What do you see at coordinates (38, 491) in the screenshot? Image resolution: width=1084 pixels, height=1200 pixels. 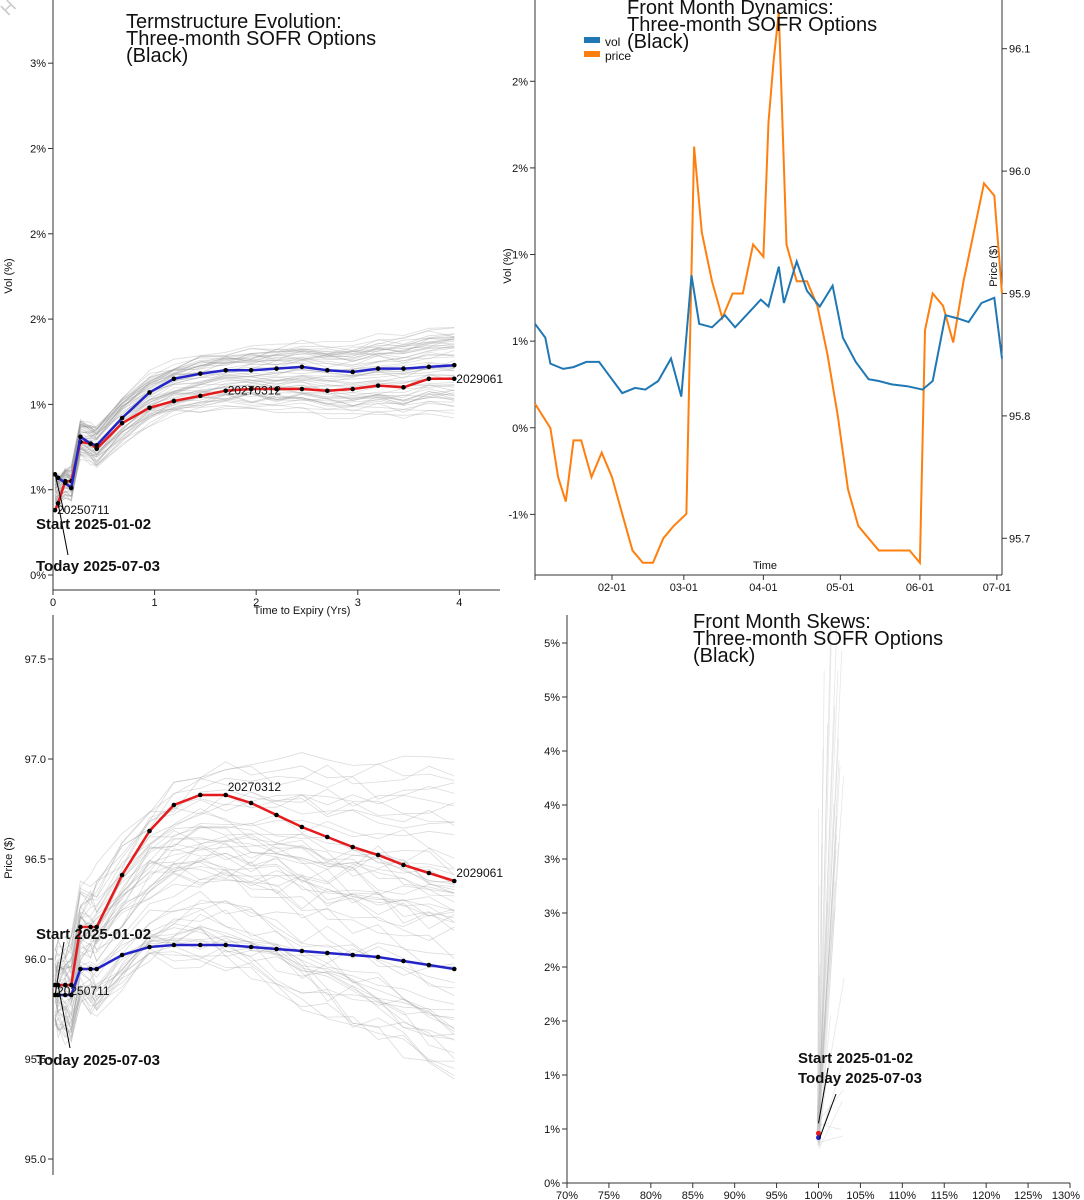 I see `ts-y-tick-label: 1%` at bounding box center [38, 491].